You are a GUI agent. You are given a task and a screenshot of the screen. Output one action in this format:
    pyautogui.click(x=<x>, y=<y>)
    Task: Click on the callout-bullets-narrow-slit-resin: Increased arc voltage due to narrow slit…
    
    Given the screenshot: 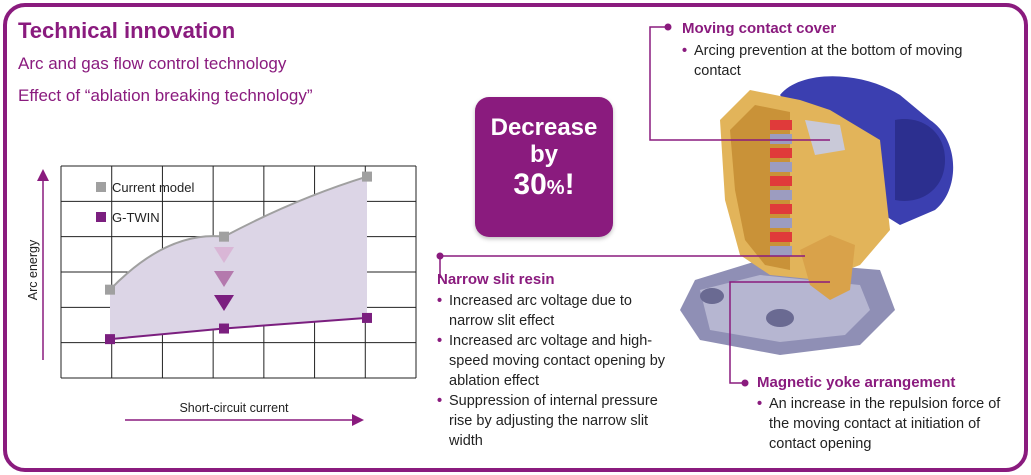 What is the action you would take?
    pyautogui.click(x=557, y=371)
    